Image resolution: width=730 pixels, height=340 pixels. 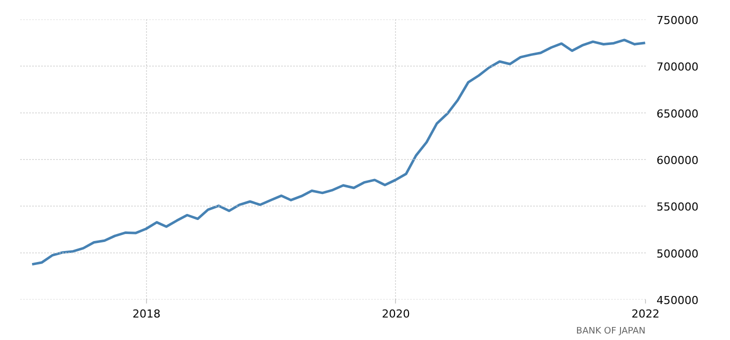 What do you see at coordinates (677, 20) in the screenshot?
I see `y-tick-label: 750000` at bounding box center [677, 20].